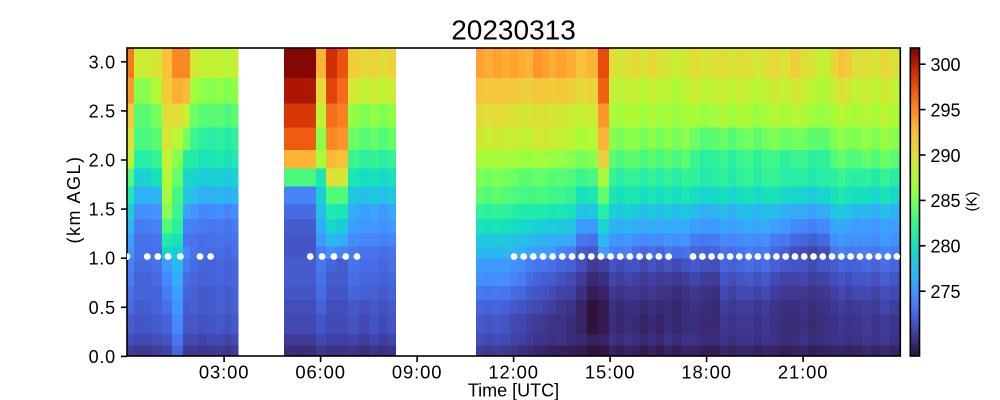 The height and width of the screenshot is (400, 1000). Describe the element at coordinates (803, 372) in the screenshot. I see `svg-text: 21:00` at that location.